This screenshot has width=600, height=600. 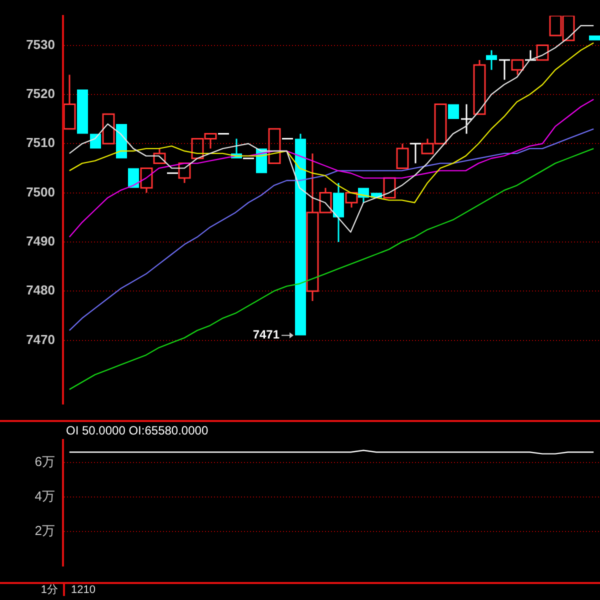 I want to click on y-tick-label: 7530, so click(x=40, y=44).